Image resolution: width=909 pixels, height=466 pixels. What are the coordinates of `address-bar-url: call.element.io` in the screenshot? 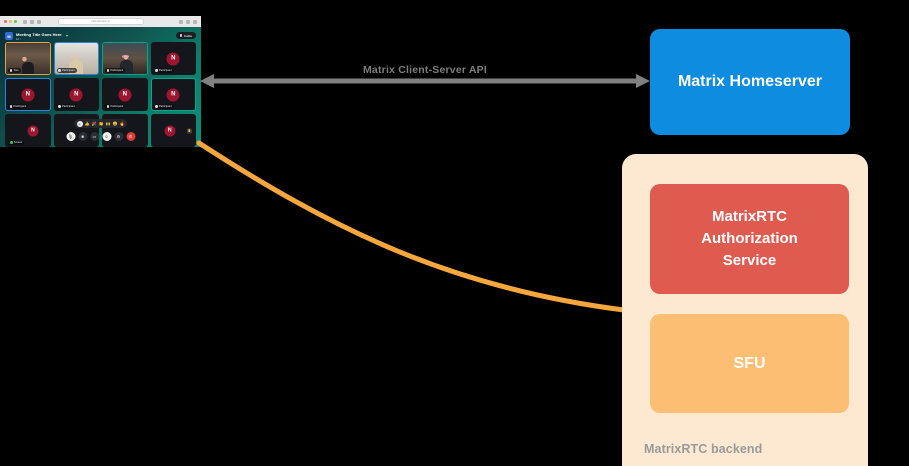 It's located at (100, 21).